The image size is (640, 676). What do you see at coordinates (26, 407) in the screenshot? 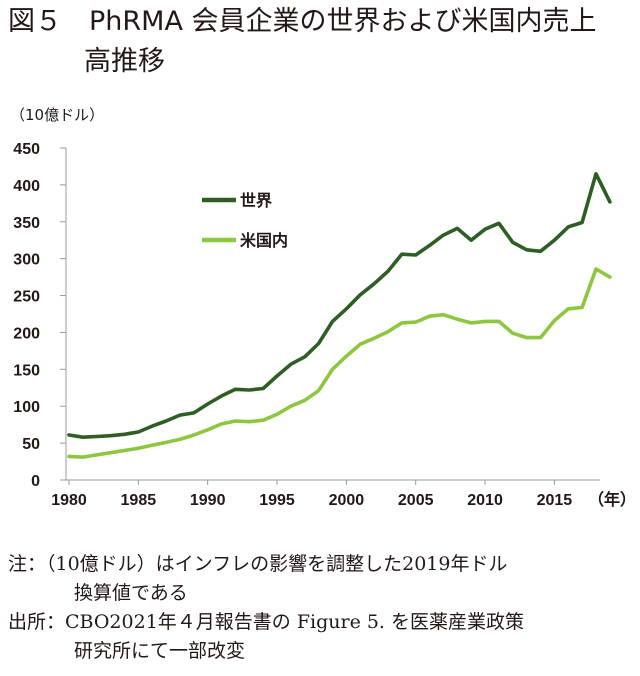
I see `y-tick-label: 100` at bounding box center [26, 407].